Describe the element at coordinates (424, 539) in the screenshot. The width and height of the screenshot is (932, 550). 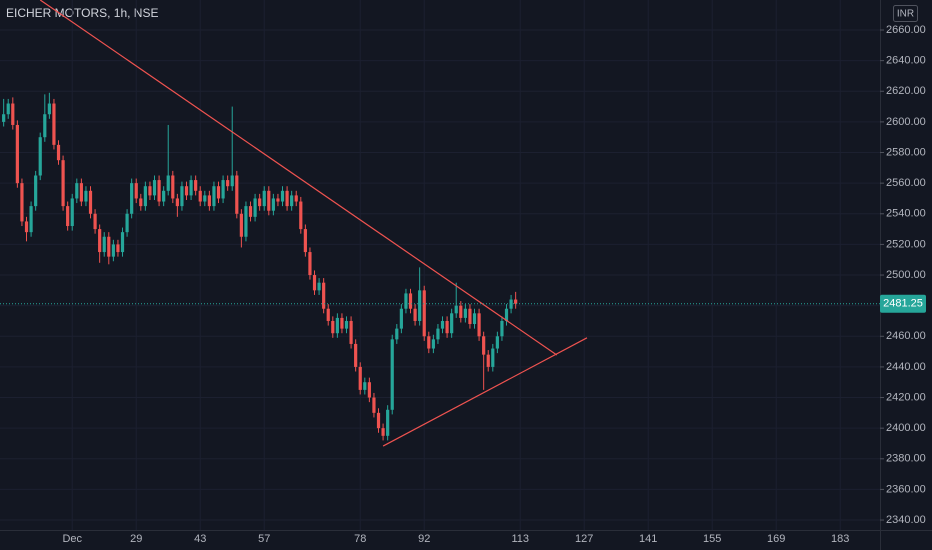
I see `x-tick-label: 92` at that location.